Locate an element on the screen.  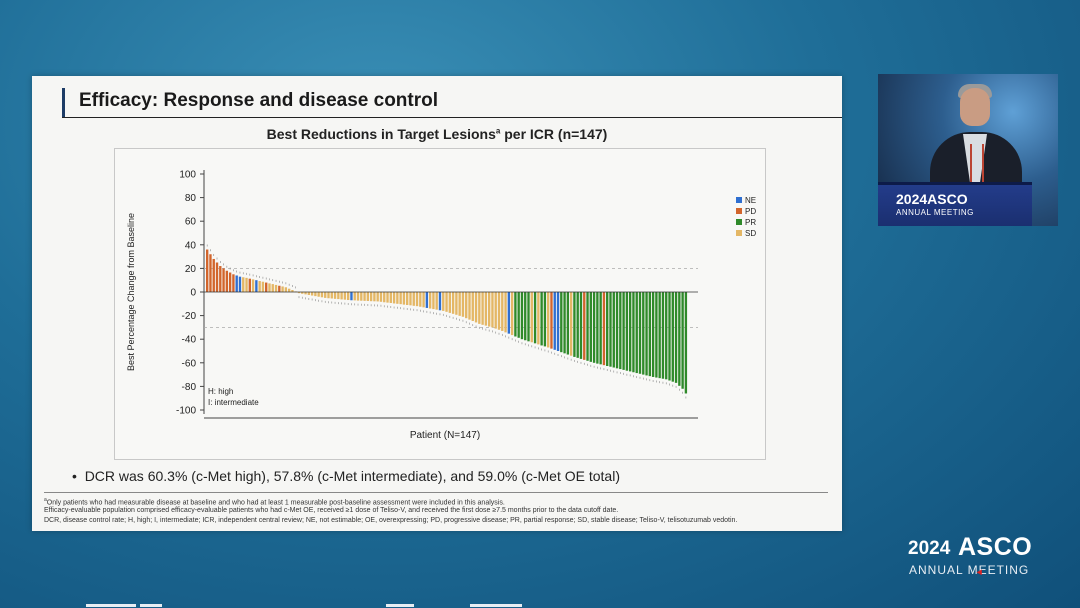
y-tick-label: -20 is located at coordinates (189, 316).